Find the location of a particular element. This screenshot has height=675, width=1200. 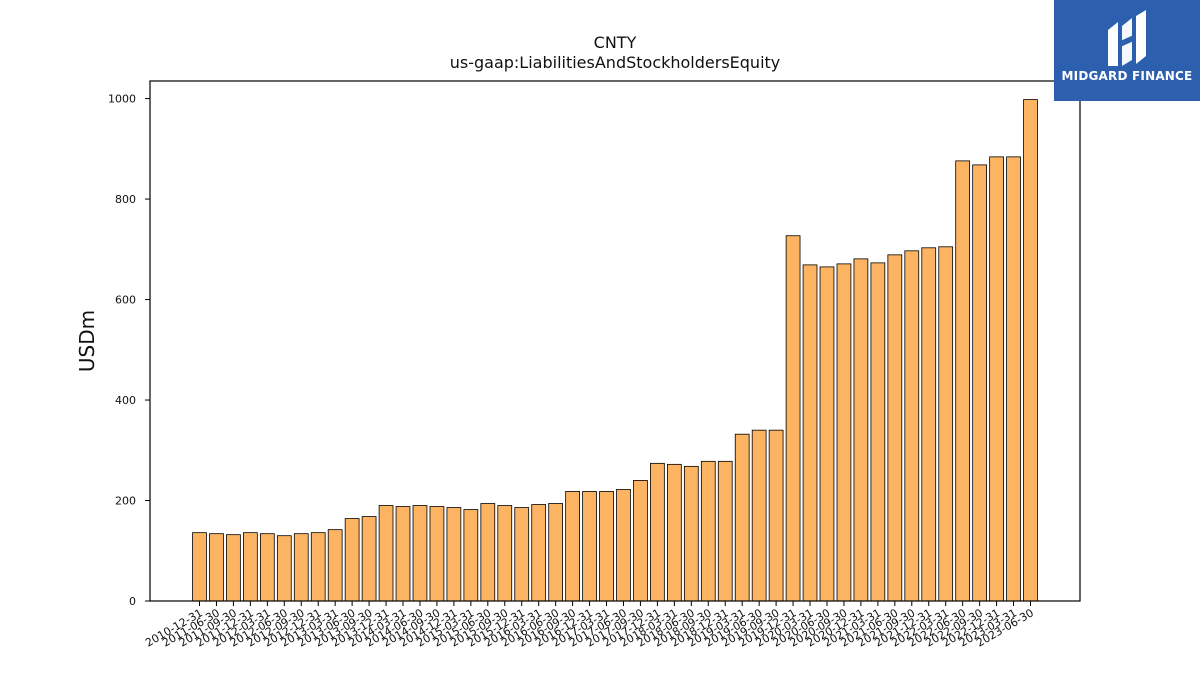

y-axis-label: USDm is located at coordinates (87, 341).